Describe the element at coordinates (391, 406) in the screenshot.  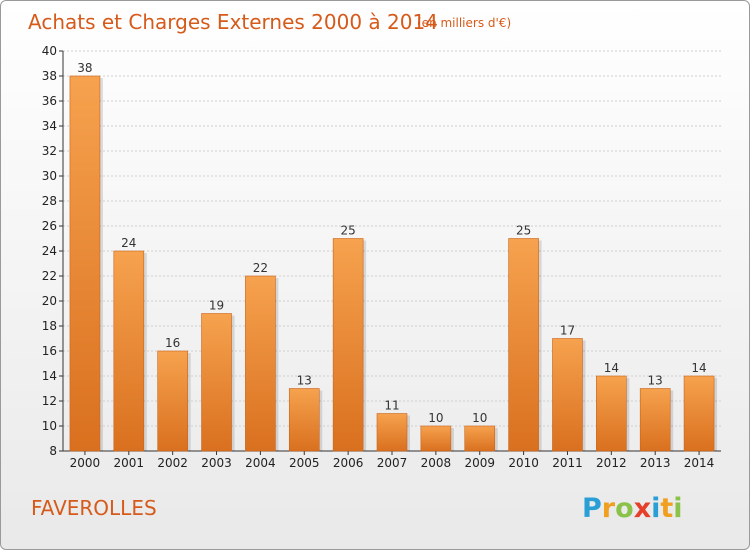
I see `data-label: 11` at that location.